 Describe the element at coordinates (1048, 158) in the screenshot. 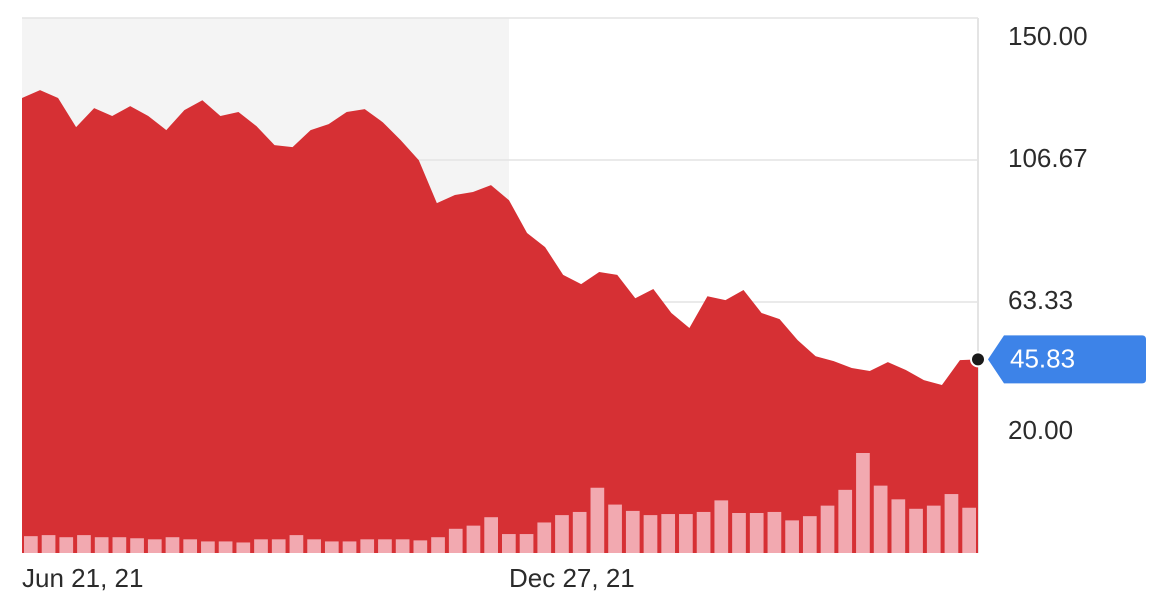

I see `y-tick-label: 106.67` at that location.